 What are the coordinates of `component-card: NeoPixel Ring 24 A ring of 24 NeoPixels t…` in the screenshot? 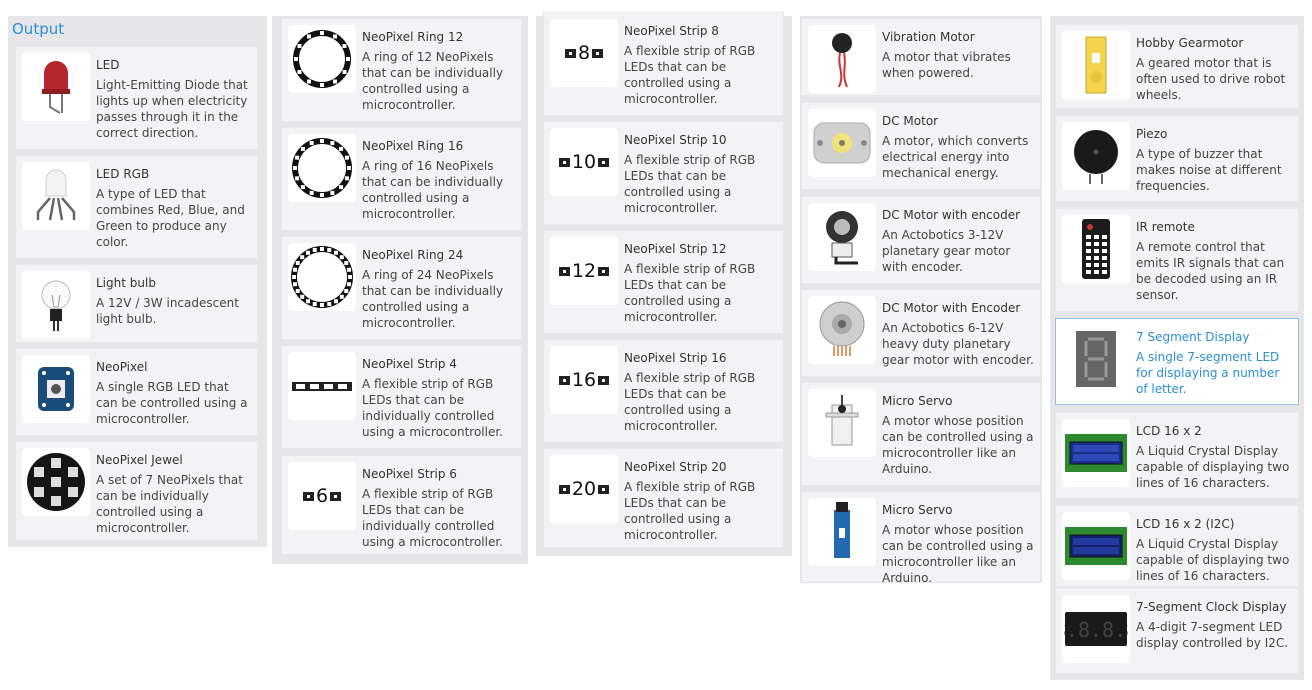 It's located at (401, 288).